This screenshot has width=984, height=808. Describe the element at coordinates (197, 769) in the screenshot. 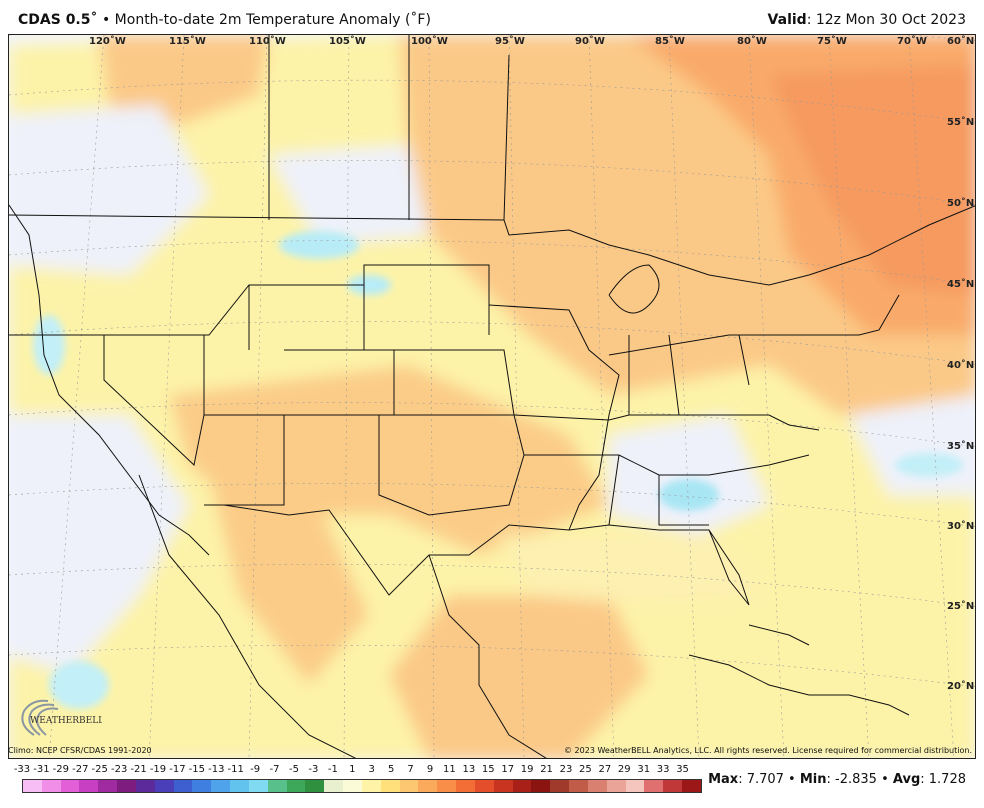

I see `colorbar-tick-label: -15` at that location.